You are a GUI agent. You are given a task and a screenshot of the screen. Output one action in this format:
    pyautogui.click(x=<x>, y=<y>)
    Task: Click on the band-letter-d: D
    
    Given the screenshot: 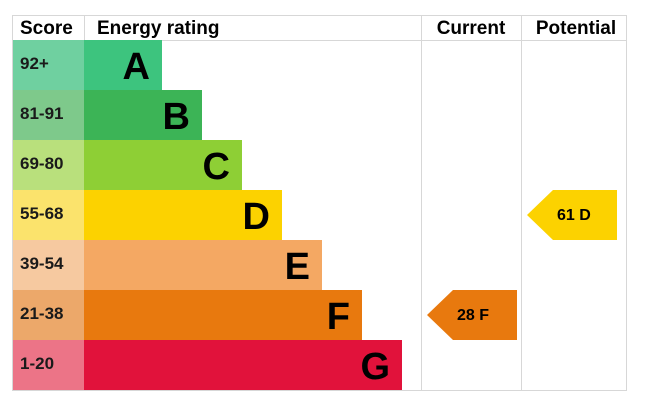 What is the action you would take?
    pyautogui.click(x=256, y=217)
    